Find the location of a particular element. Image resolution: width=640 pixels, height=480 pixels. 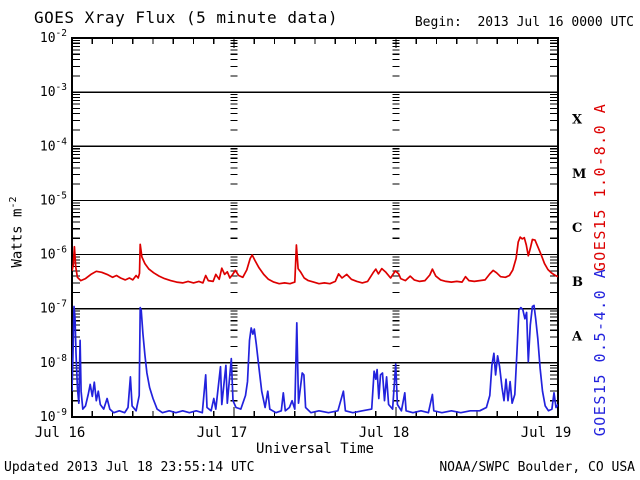

svg-text: 10⁻⁵ is located at coordinates (53, 199).